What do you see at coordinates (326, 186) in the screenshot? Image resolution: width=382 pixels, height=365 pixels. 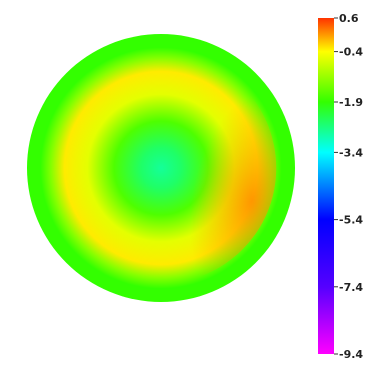 I see `colorbar-gradient` at bounding box center [326, 186].